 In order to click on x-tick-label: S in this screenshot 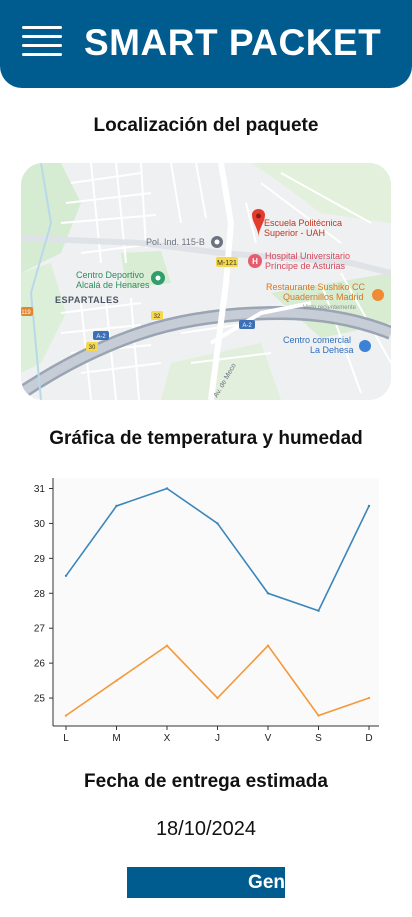, I will do `click(318, 738)`.